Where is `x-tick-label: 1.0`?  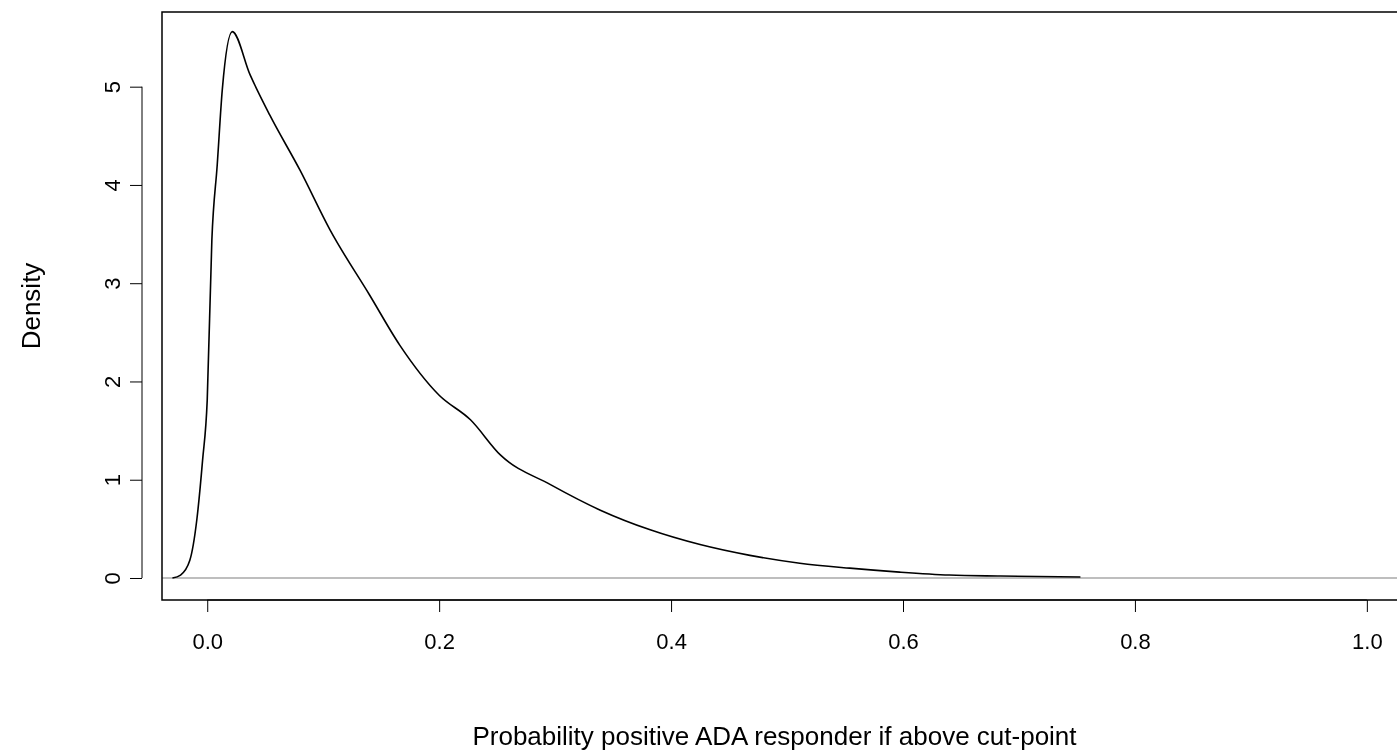 x-tick-label: 1.0 is located at coordinates (1367, 641).